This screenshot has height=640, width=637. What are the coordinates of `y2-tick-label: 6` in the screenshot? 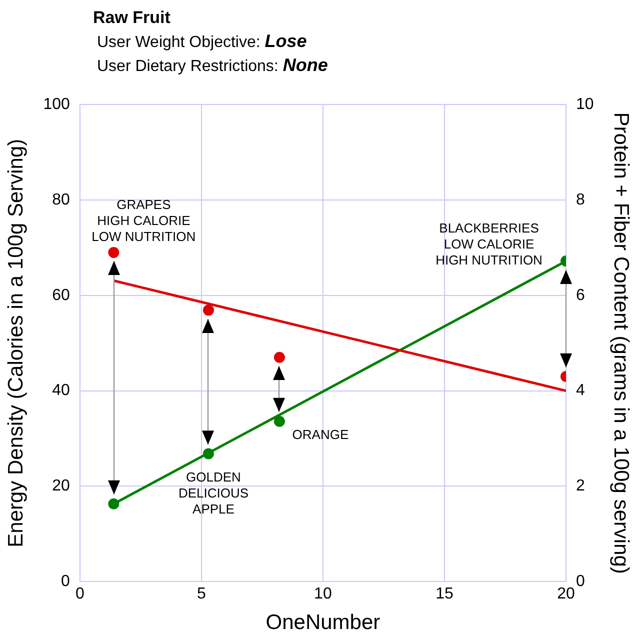 It's located at (581, 295).